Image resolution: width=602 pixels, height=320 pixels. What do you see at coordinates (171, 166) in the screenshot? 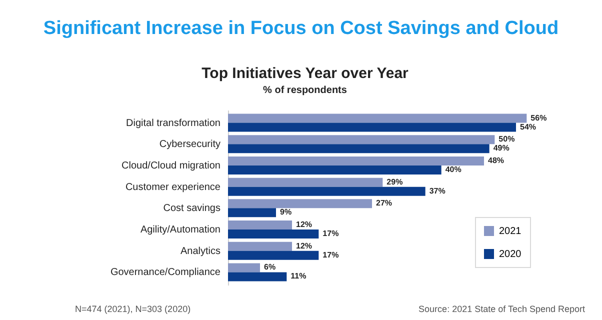
I see `y-tick-label: Cloud/Cloud migration` at bounding box center [171, 166].